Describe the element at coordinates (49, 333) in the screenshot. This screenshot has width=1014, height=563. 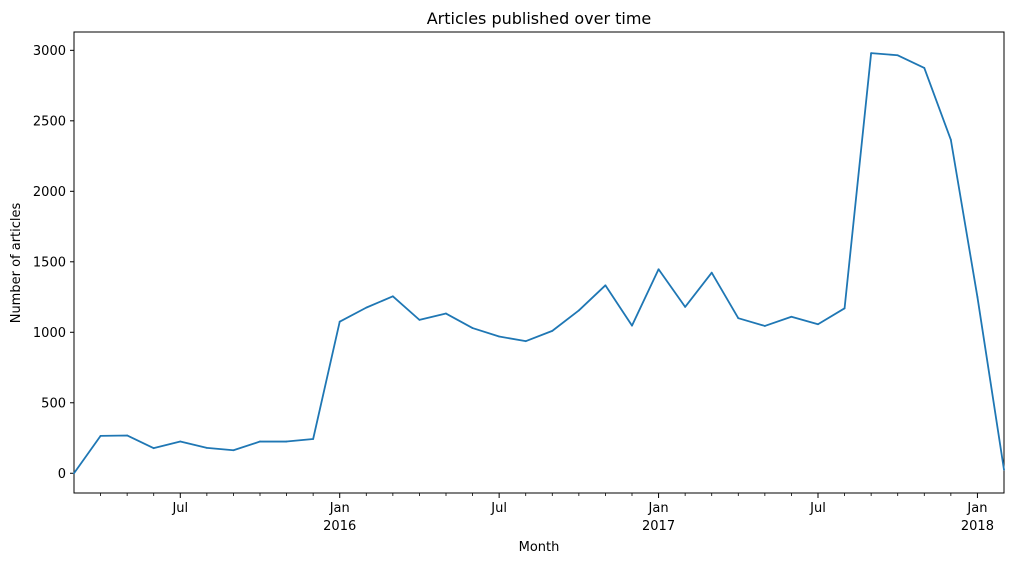
I see `y-tick-label: 1000` at that location.